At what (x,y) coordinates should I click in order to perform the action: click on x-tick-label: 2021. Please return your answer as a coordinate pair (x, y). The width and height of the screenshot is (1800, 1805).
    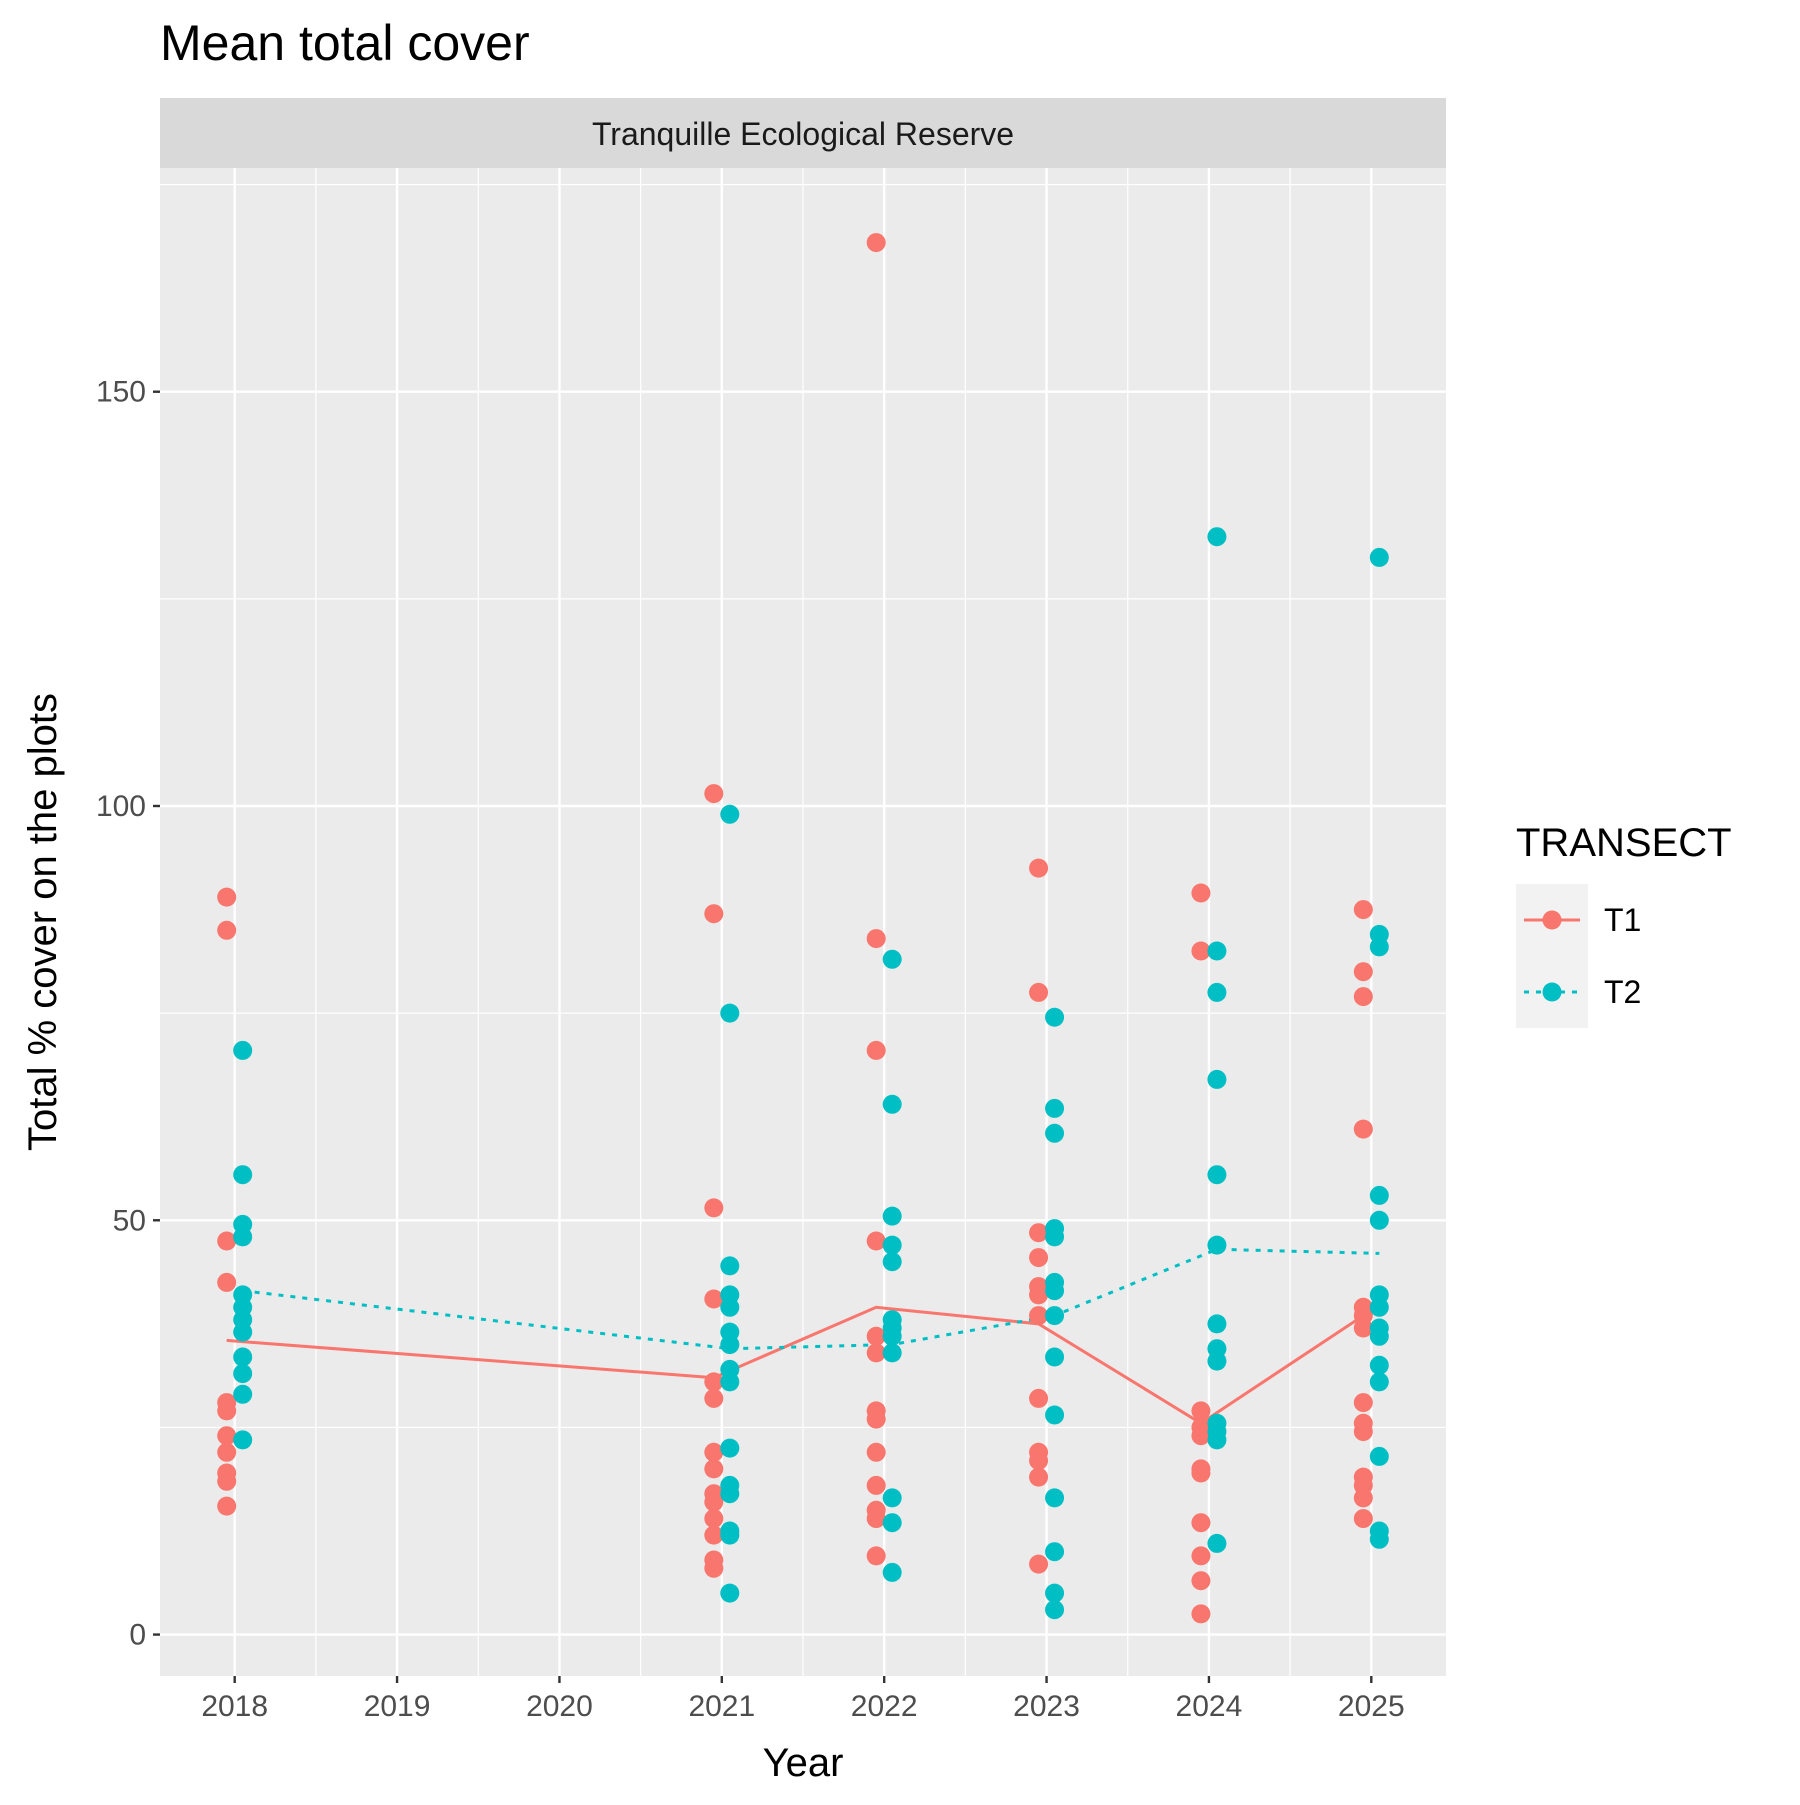
    Looking at the image, I should click on (721, 1706).